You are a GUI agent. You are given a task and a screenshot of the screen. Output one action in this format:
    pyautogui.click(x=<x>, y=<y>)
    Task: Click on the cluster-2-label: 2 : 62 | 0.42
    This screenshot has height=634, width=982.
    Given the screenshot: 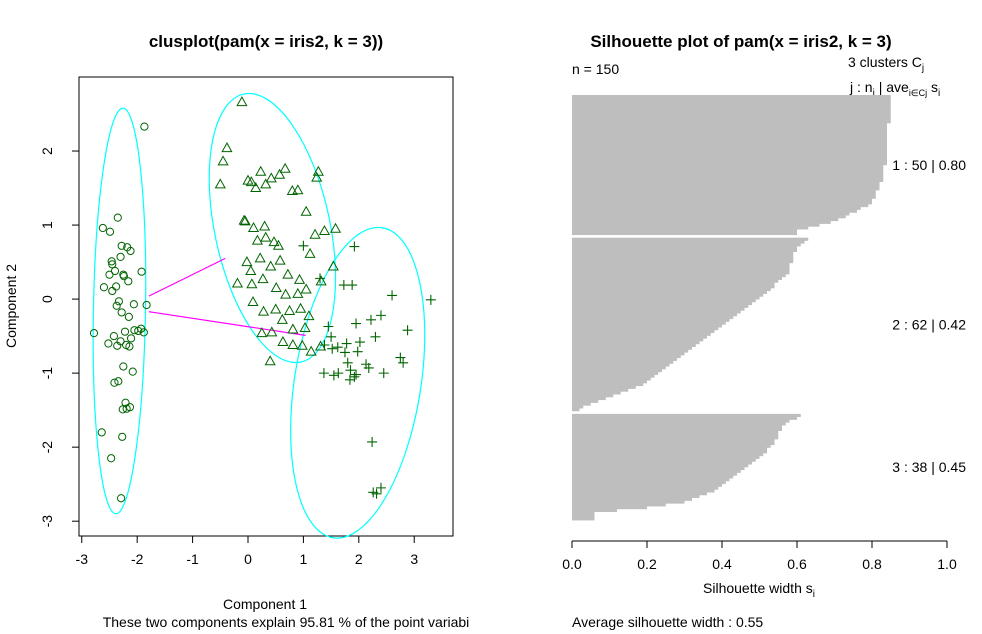 What is the action you would take?
    pyautogui.click(x=929, y=324)
    